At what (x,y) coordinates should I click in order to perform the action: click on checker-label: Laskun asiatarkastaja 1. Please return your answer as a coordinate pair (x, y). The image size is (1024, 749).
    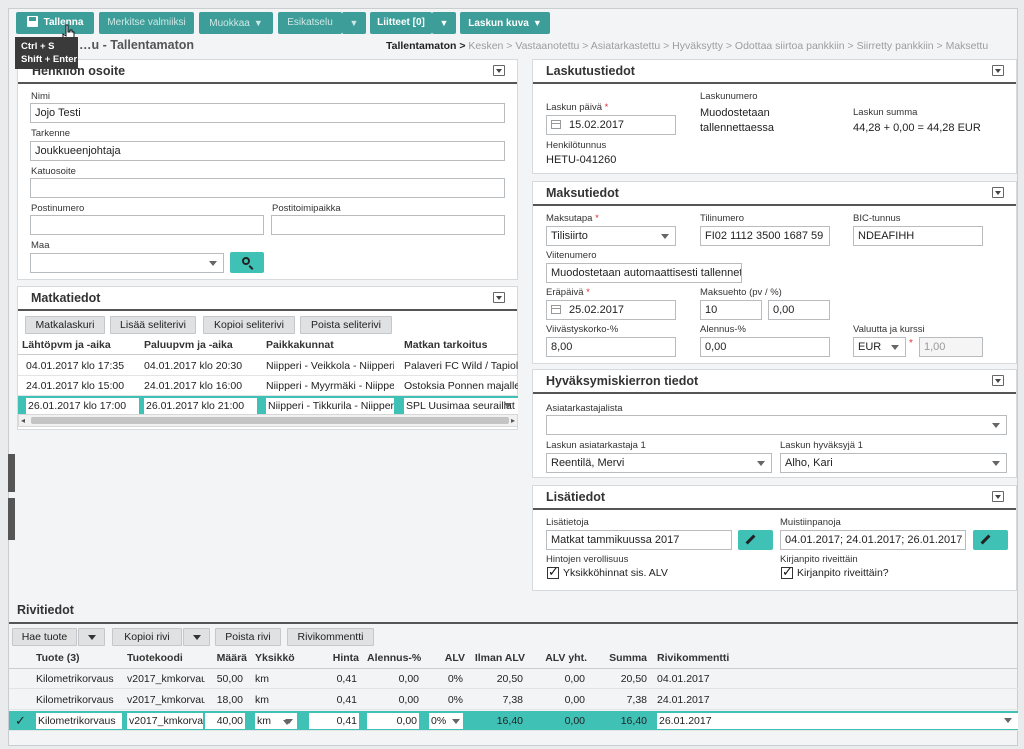
    Looking at the image, I should click on (596, 445).